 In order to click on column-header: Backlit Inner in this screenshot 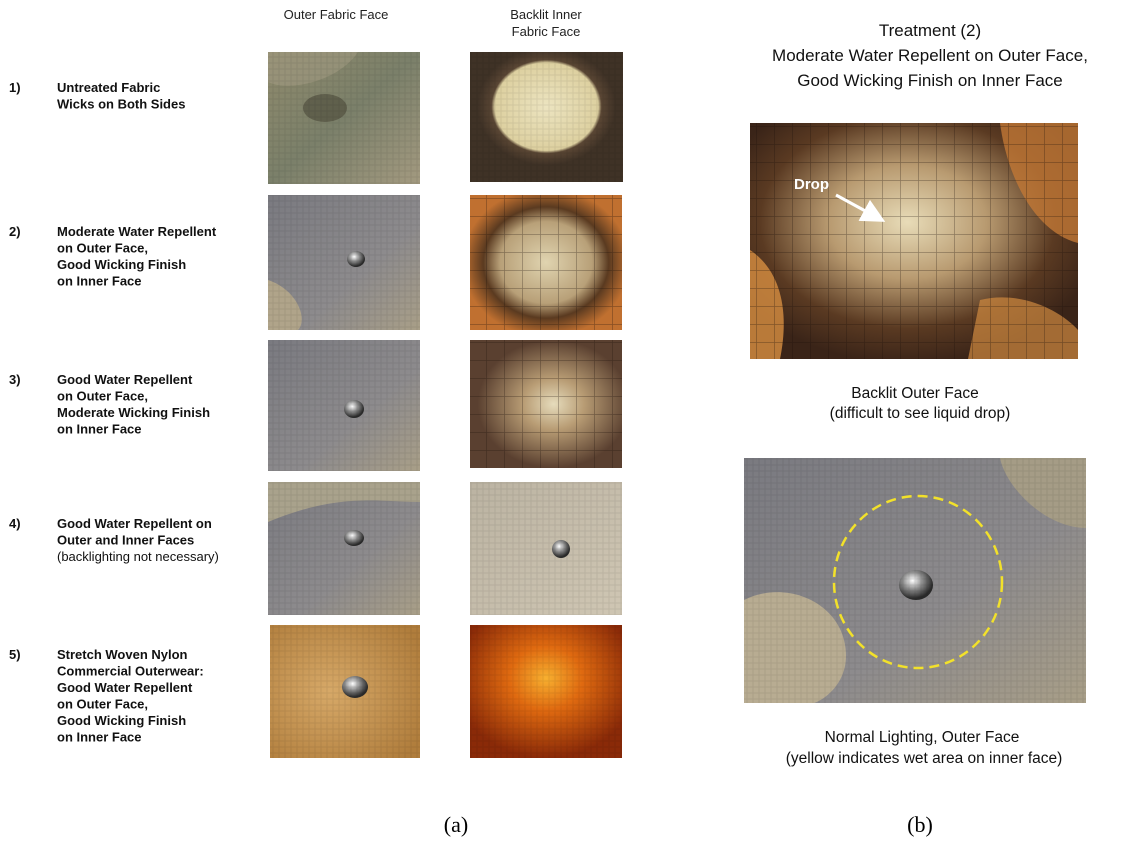, I will do `click(546, 14)`.